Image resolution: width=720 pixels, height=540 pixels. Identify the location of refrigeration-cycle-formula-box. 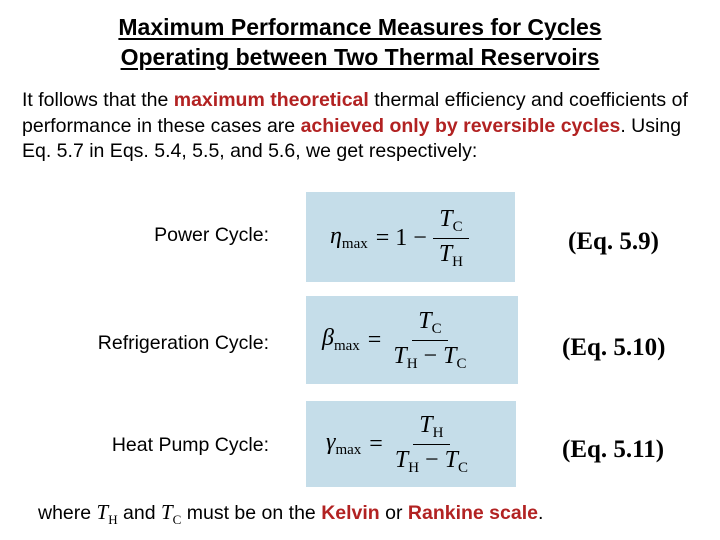
(412, 340).